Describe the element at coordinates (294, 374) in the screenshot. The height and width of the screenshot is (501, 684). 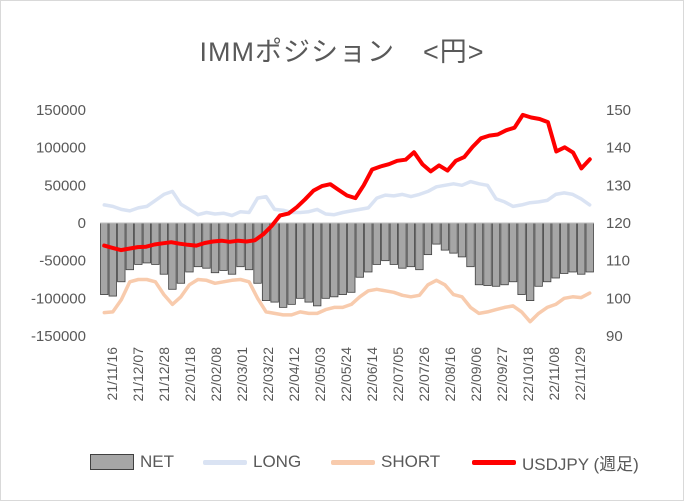
I see `x-tick-label: 22/04/12` at that location.